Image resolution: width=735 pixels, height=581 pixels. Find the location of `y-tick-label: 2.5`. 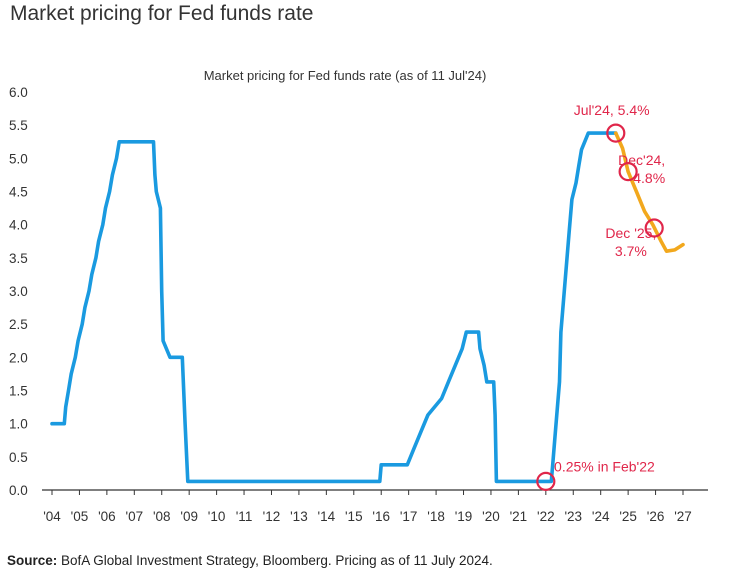

y-tick-label: 2.5 is located at coordinates (18, 324).